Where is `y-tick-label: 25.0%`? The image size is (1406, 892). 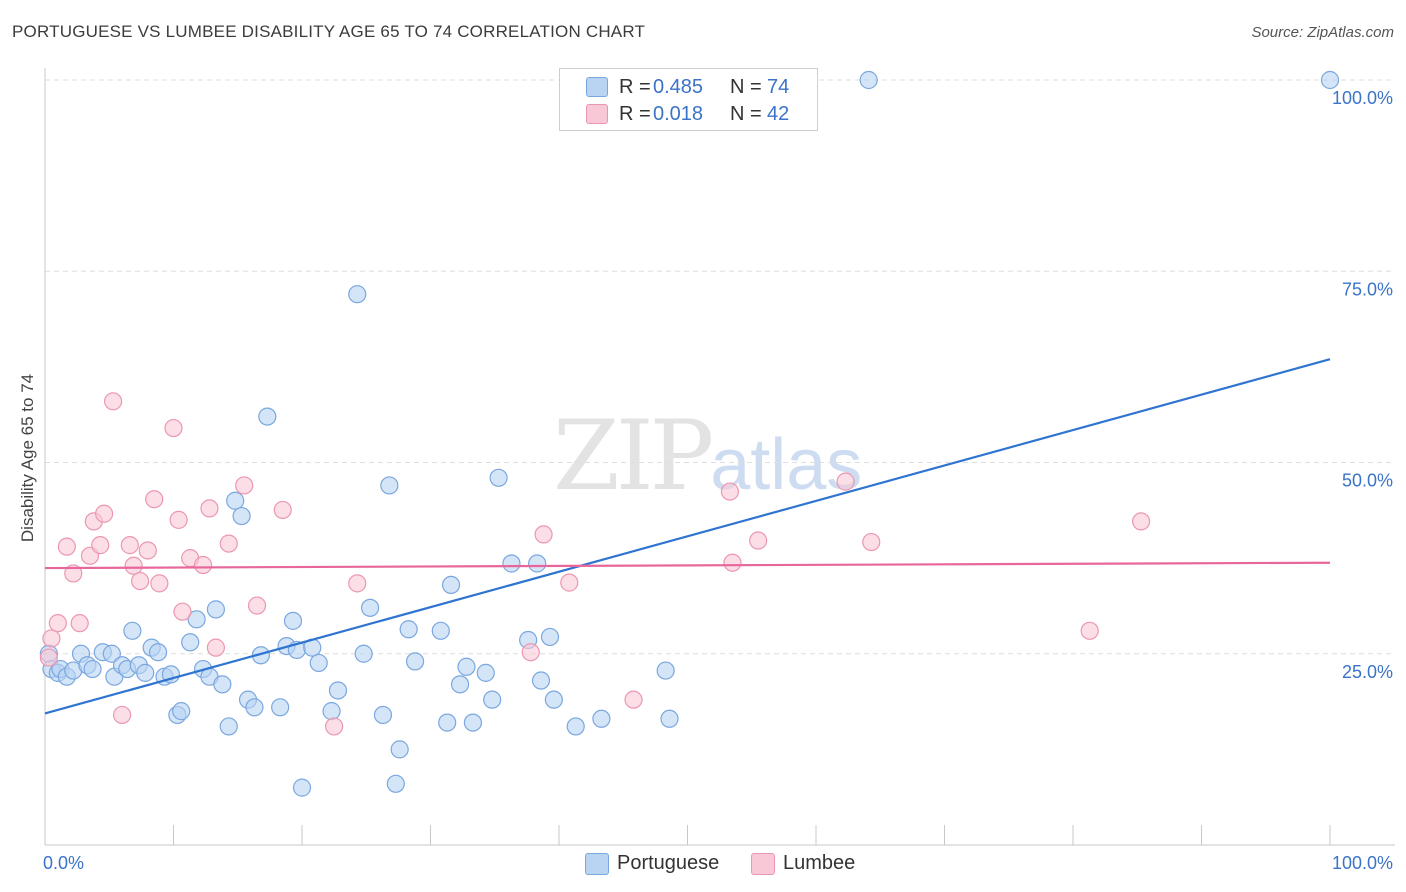 y-tick-label: 25.0% is located at coordinates (1367, 672).